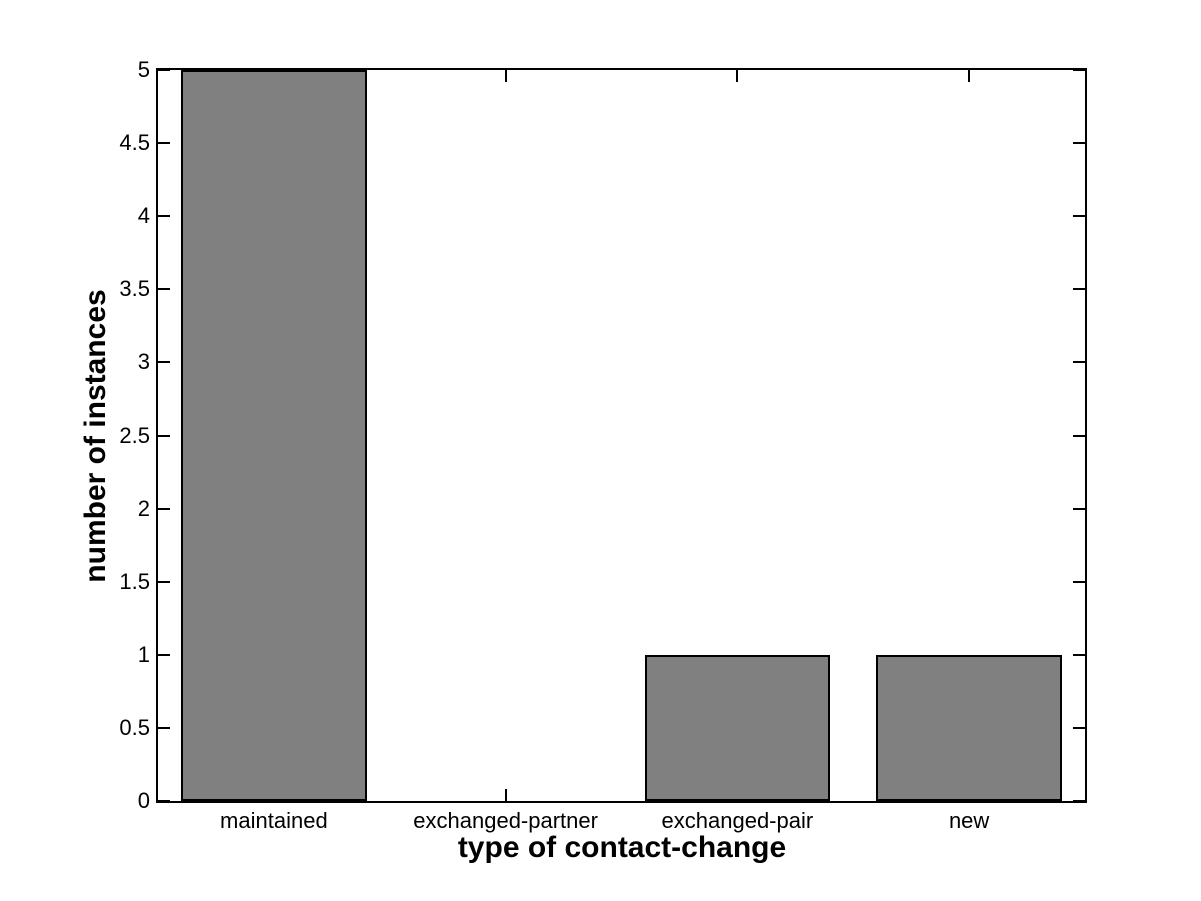  Describe the element at coordinates (969, 727) in the screenshot. I see `bar-new` at that location.